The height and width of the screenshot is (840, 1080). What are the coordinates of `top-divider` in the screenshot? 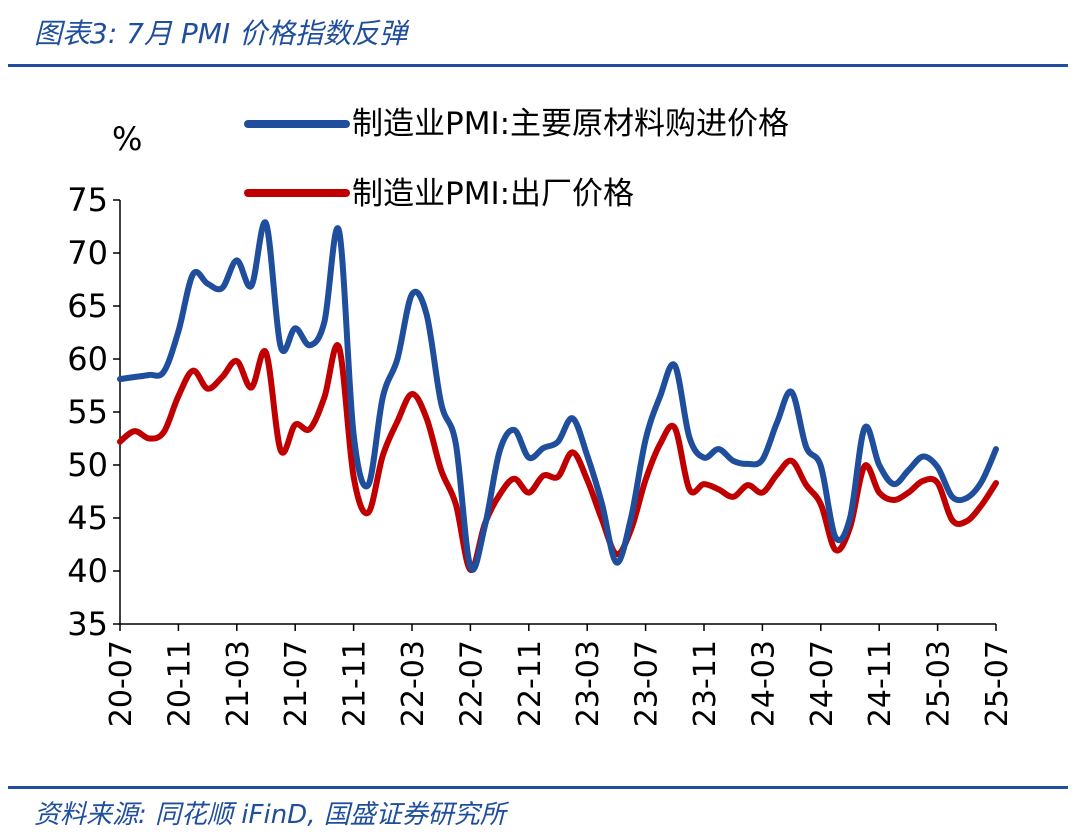 It's located at (538, 65).